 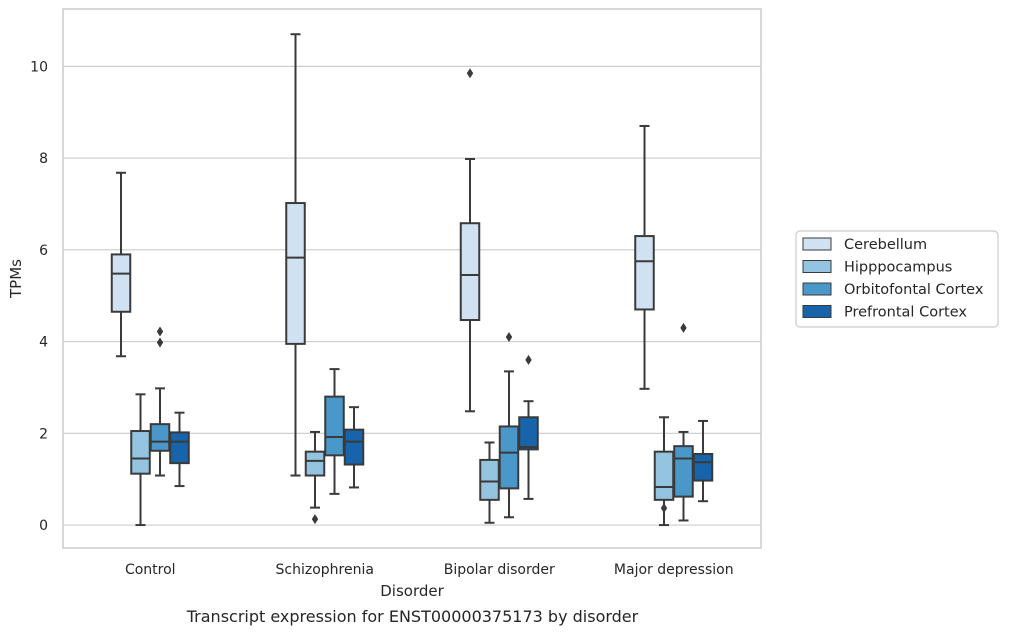 What do you see at coordinates (325, 570) in the screenshot?
I see `x-tick-label: Schizophrenia` at bounding box center [325, 570].